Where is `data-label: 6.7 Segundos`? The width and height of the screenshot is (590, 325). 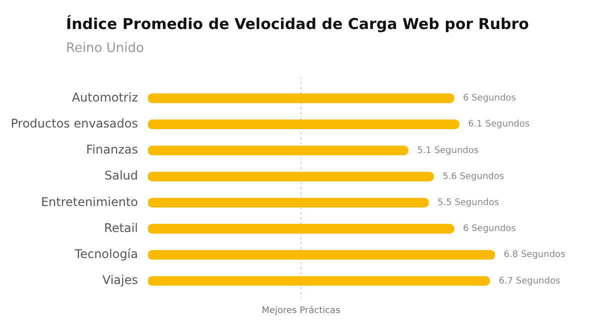
data-label: 6.7 Segundos is located at coordinates (529, 281).